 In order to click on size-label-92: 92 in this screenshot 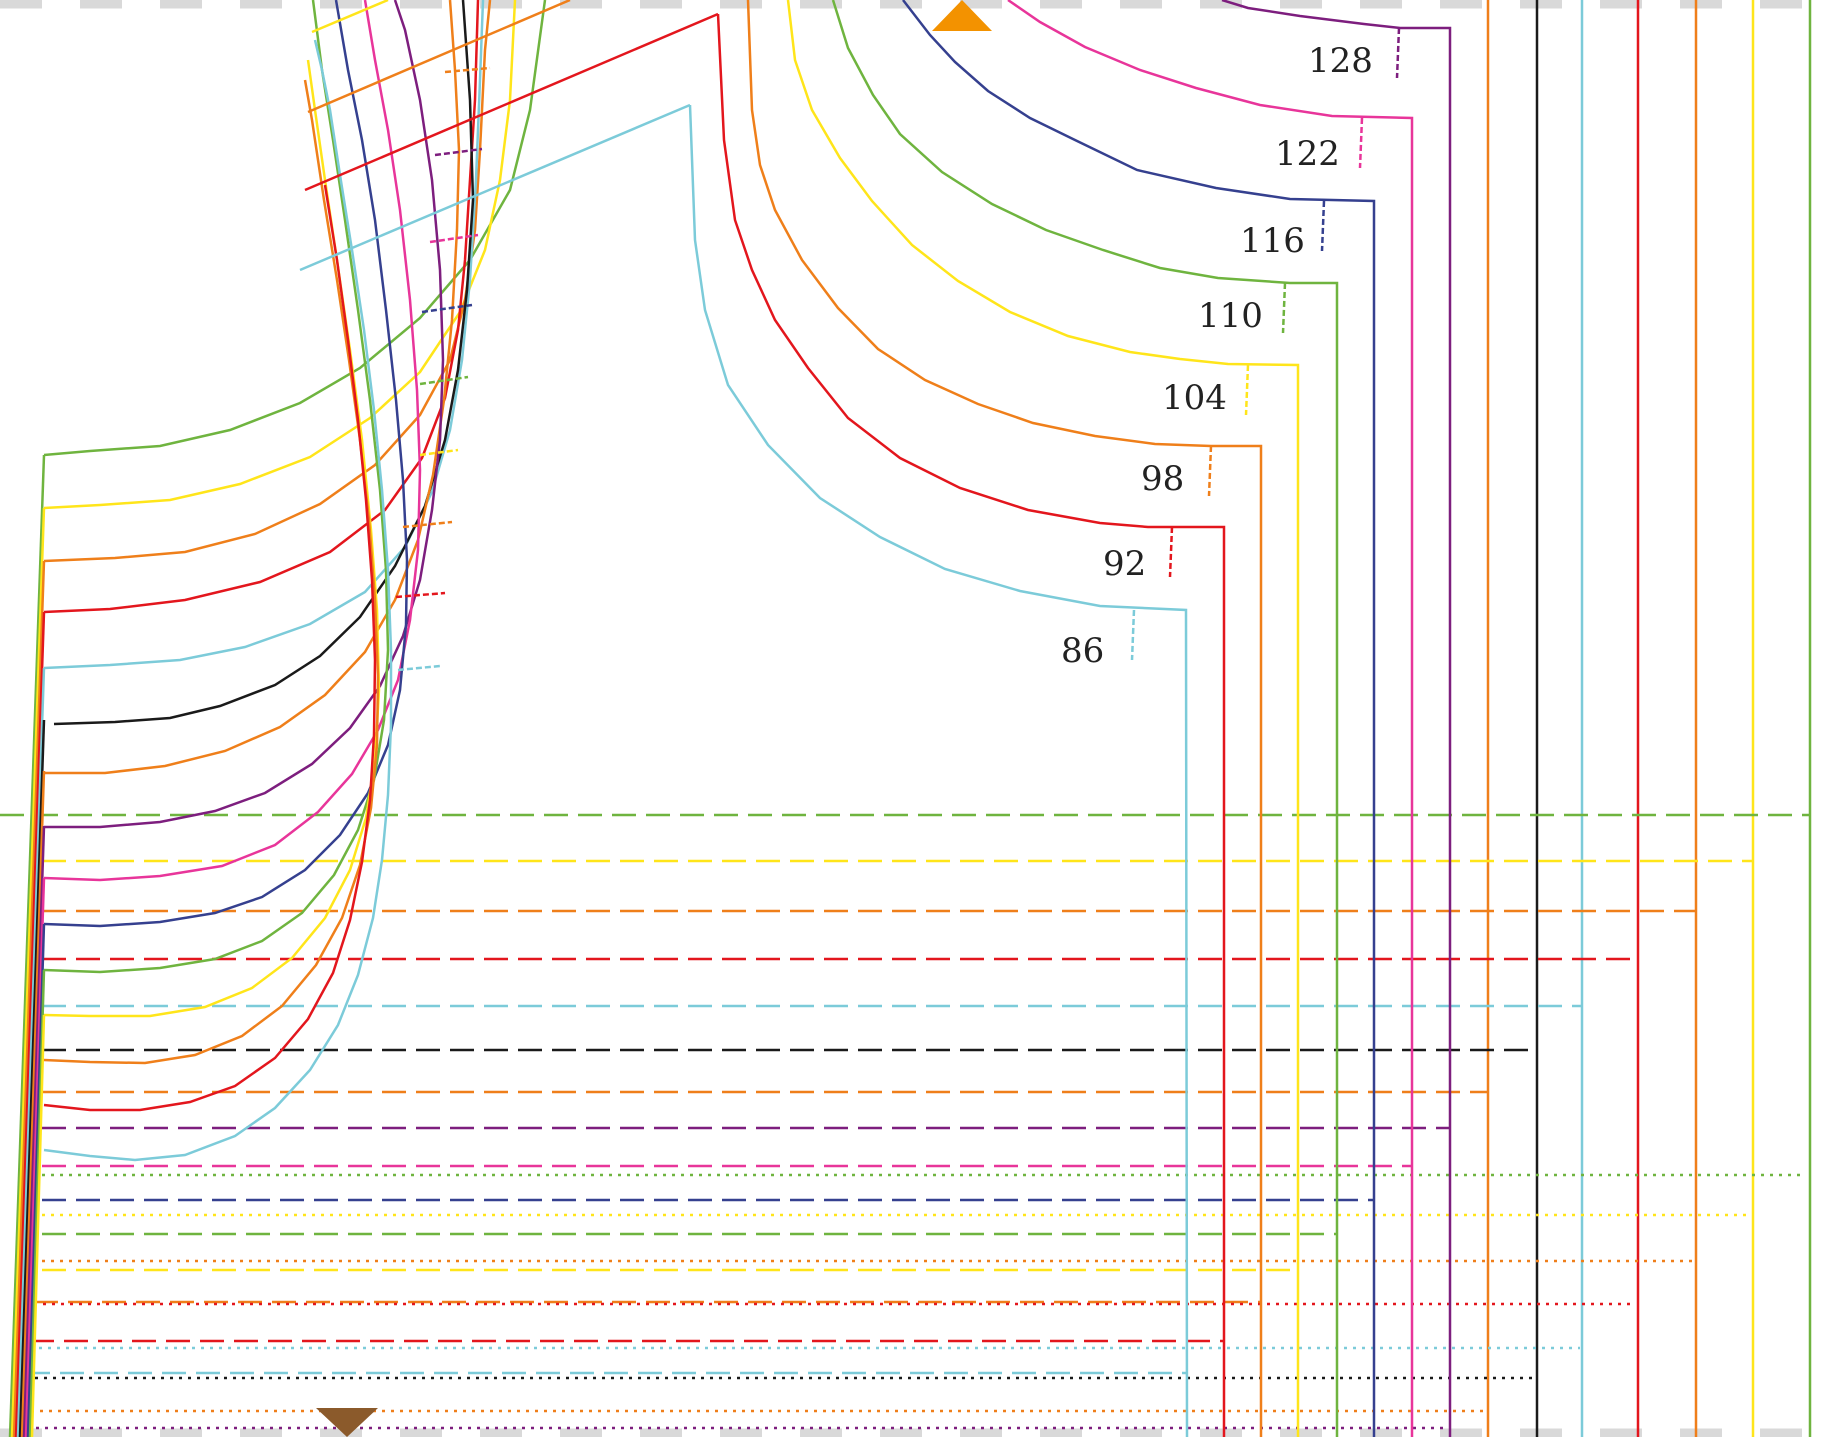, I will do `click(1124, 564)`.